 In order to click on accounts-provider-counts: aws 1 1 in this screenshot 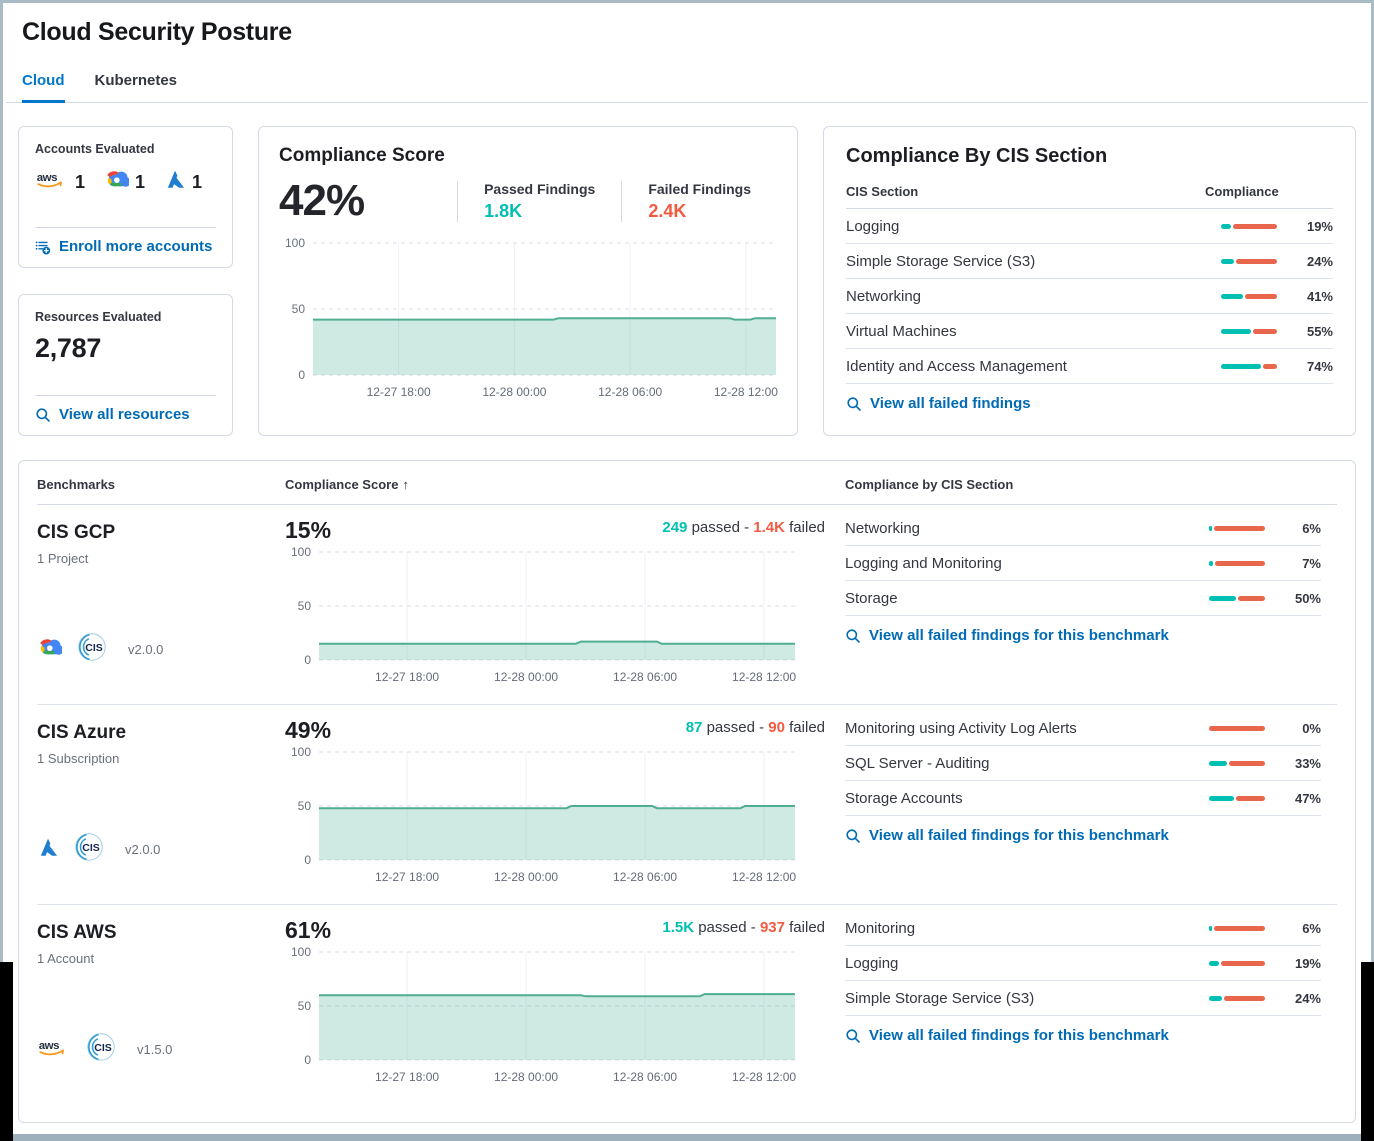, I will do `click(125, 182)`.